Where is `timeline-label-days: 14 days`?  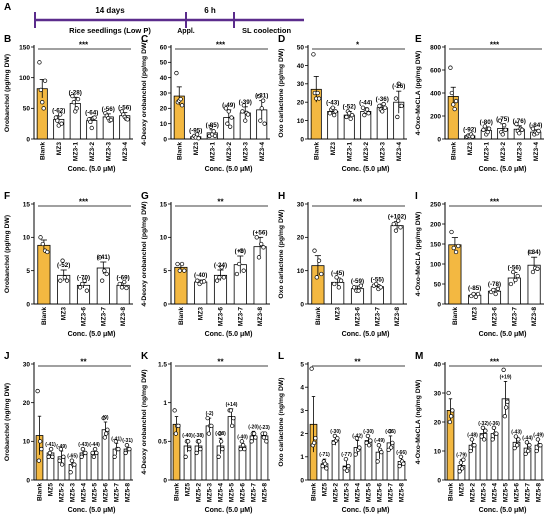 timeline-label-days: 14 days is located at coordinates (110, 10).